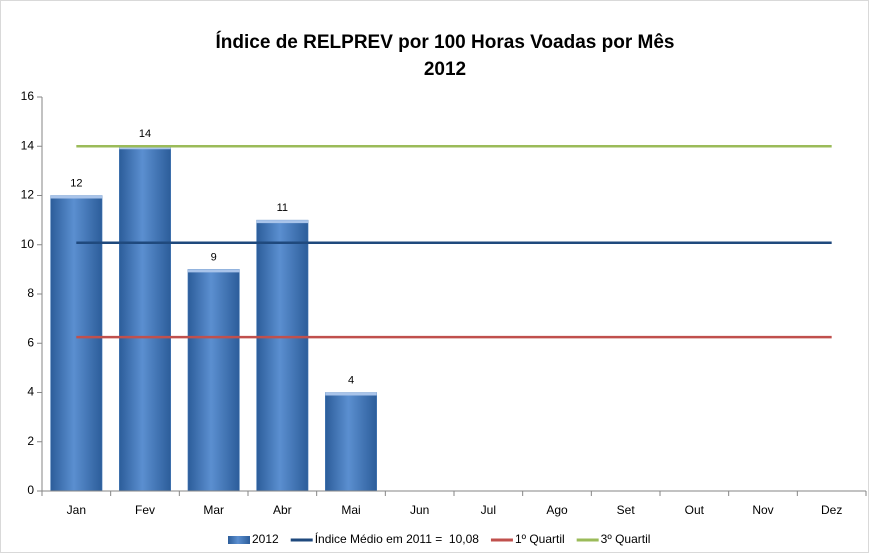 Image resolution: width=869 pixels, height=553 pixels. Describe the element at coordinates (214, 257) in the screenshot. I see `data-label: 9` at that location.